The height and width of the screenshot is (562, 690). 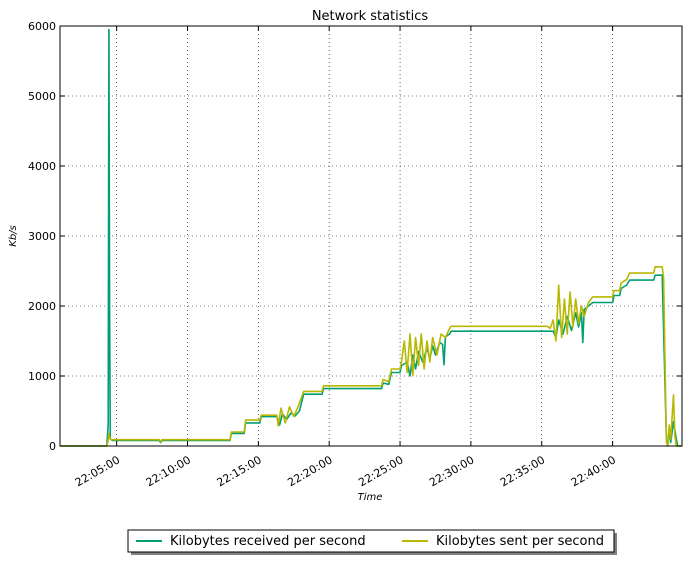 What do you see at coordinates (42, 26) in the screenshot?
I see `y-tick-label: 6000` at bounding box center [42, 26].